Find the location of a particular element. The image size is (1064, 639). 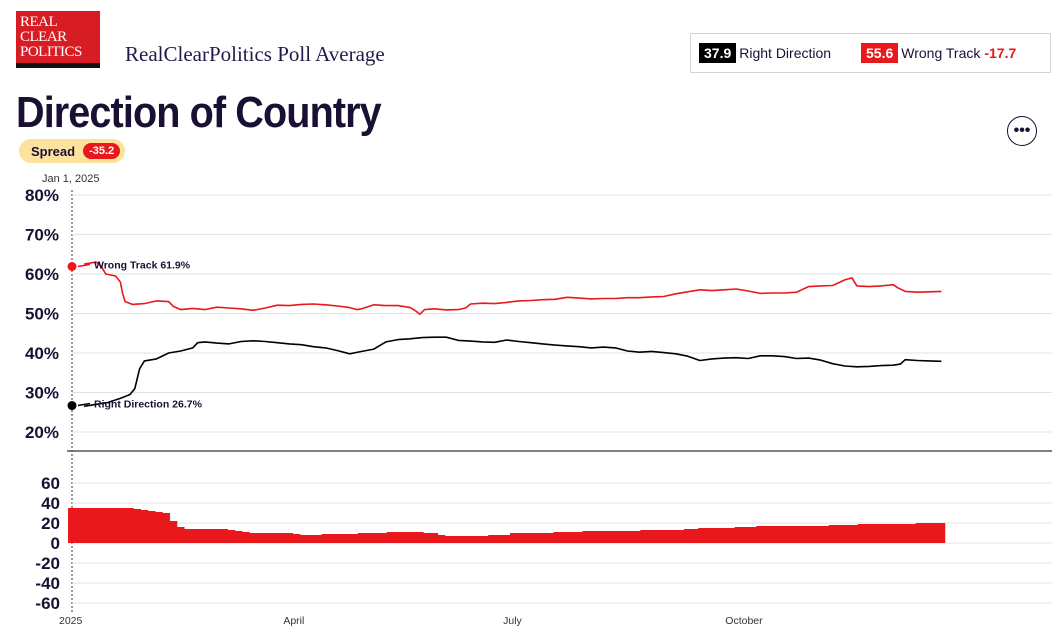

spread-y-tick-label: 0 is located at coordinates (55, 543).